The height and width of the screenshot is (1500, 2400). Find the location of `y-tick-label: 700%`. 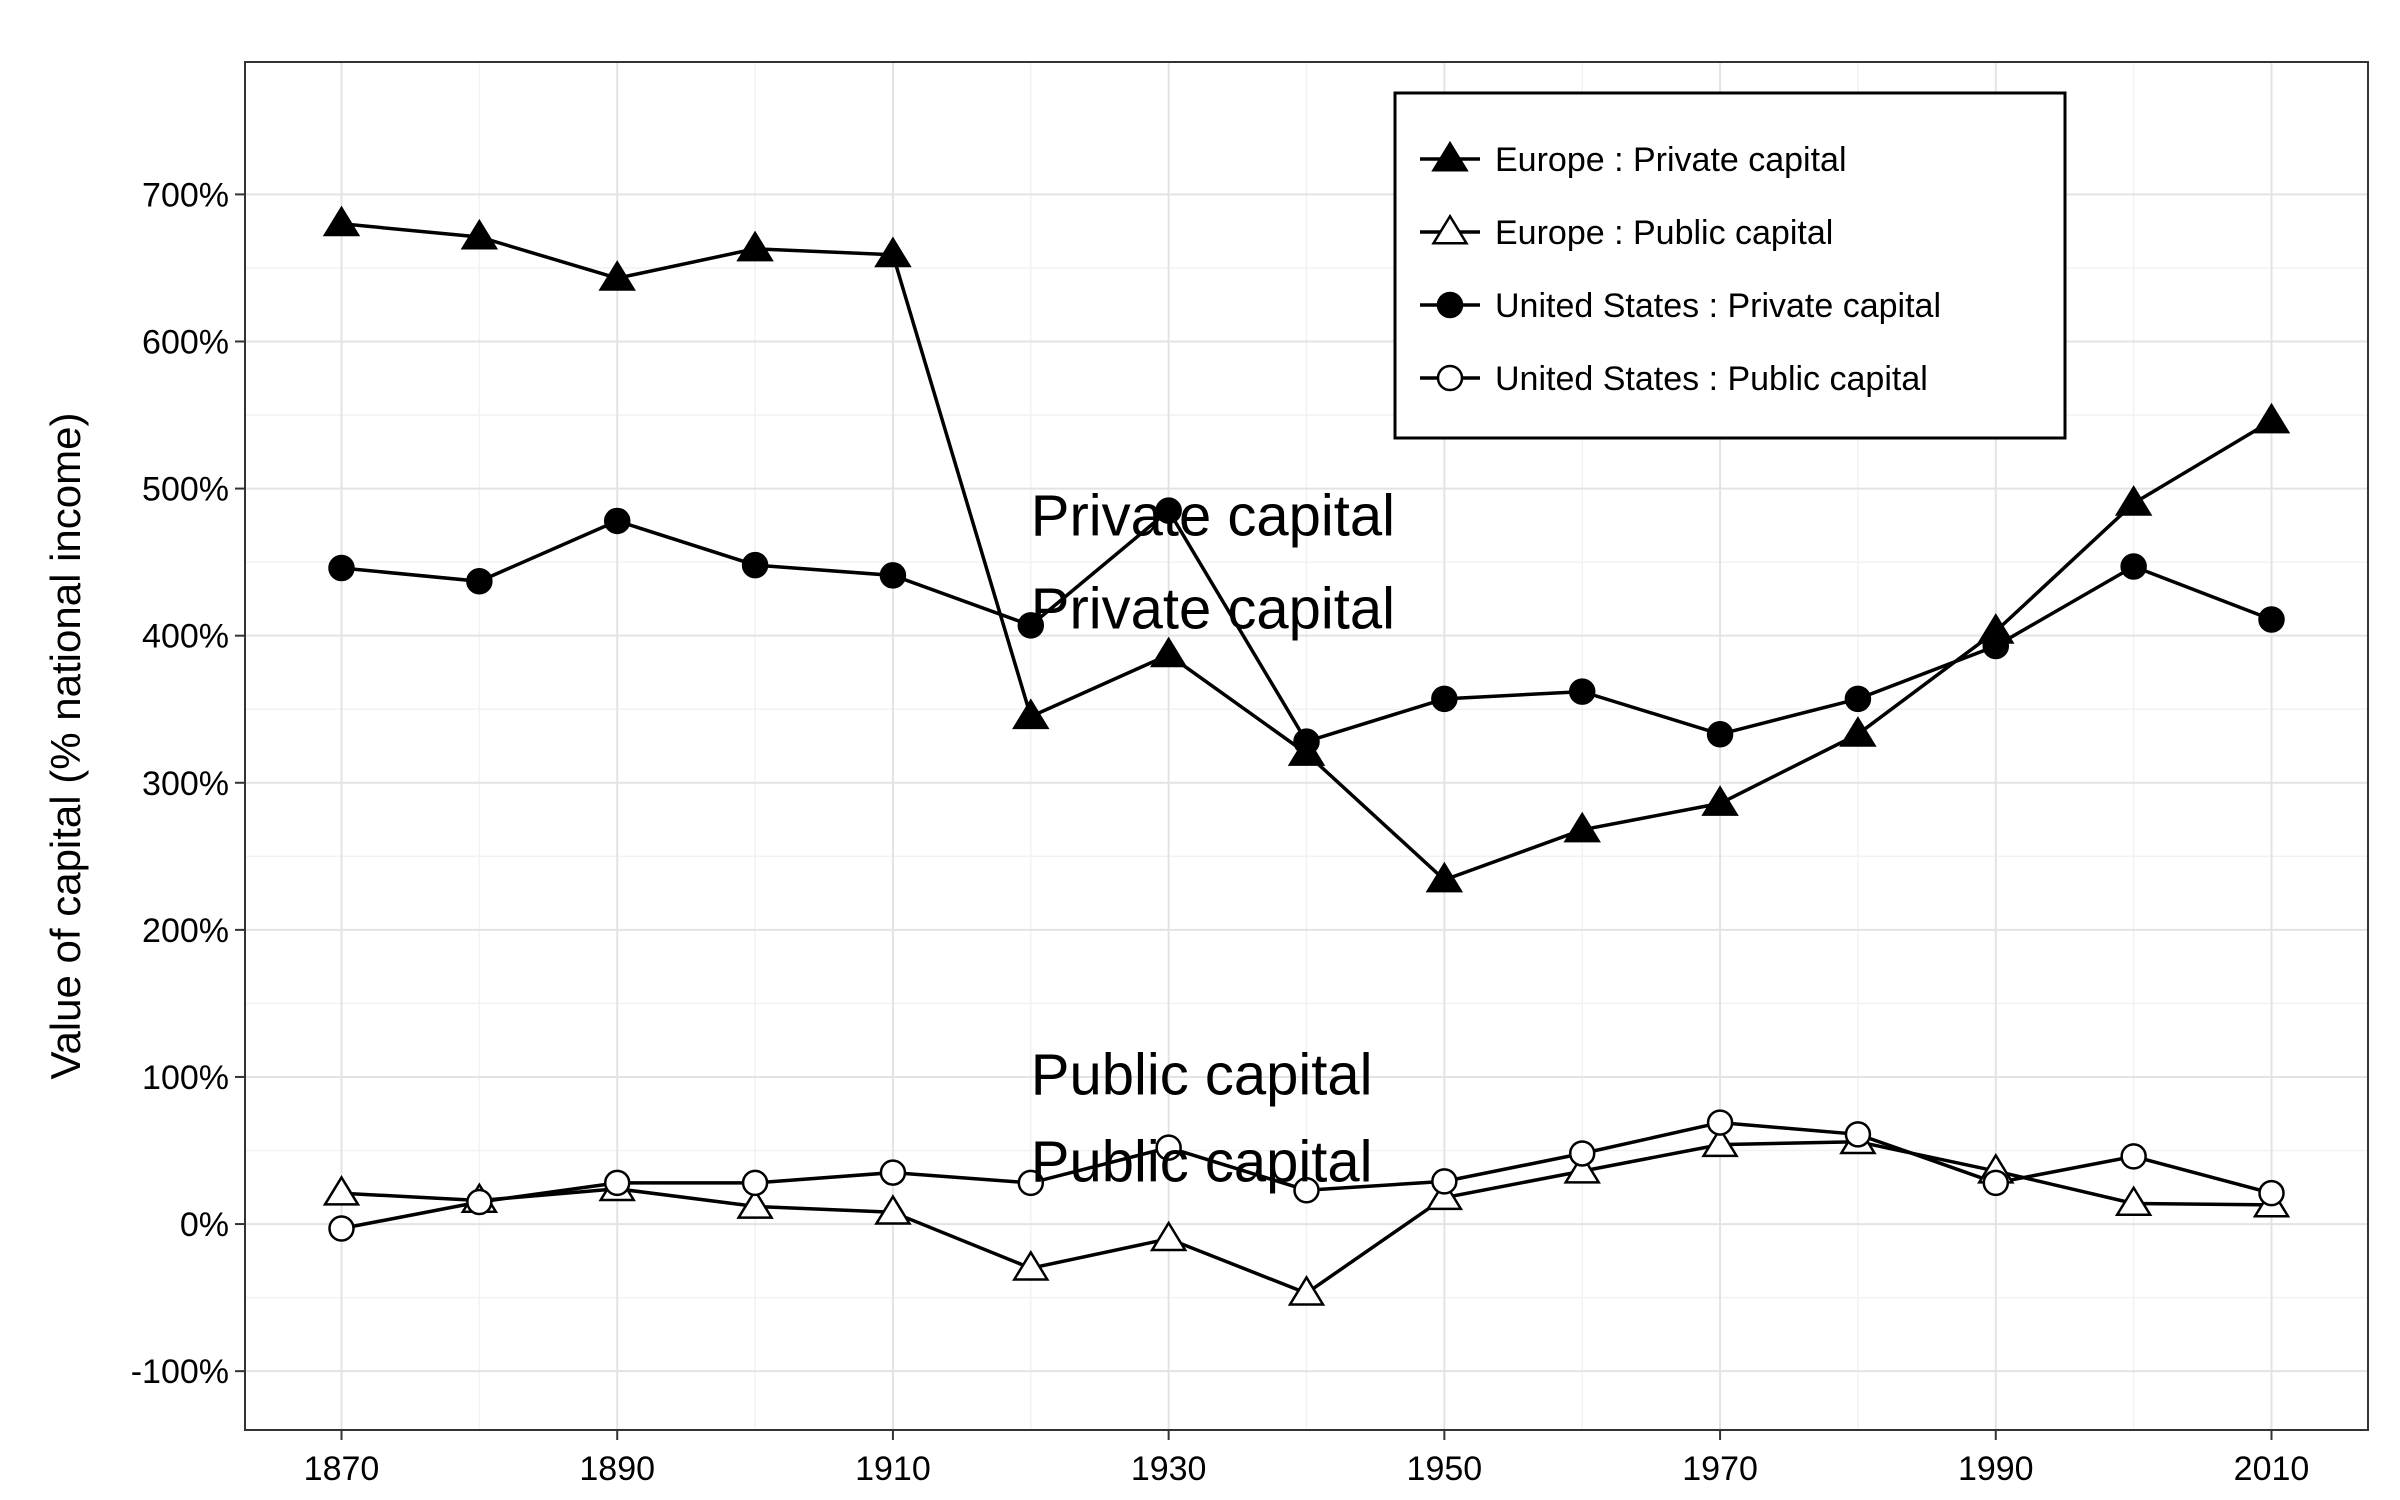

y-tick-label: 700% is located at coordinates (185, 195).